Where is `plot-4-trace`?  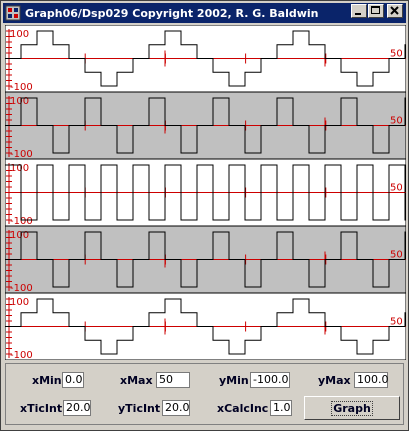
plot-4-trace is located at coordinates (205, 259).